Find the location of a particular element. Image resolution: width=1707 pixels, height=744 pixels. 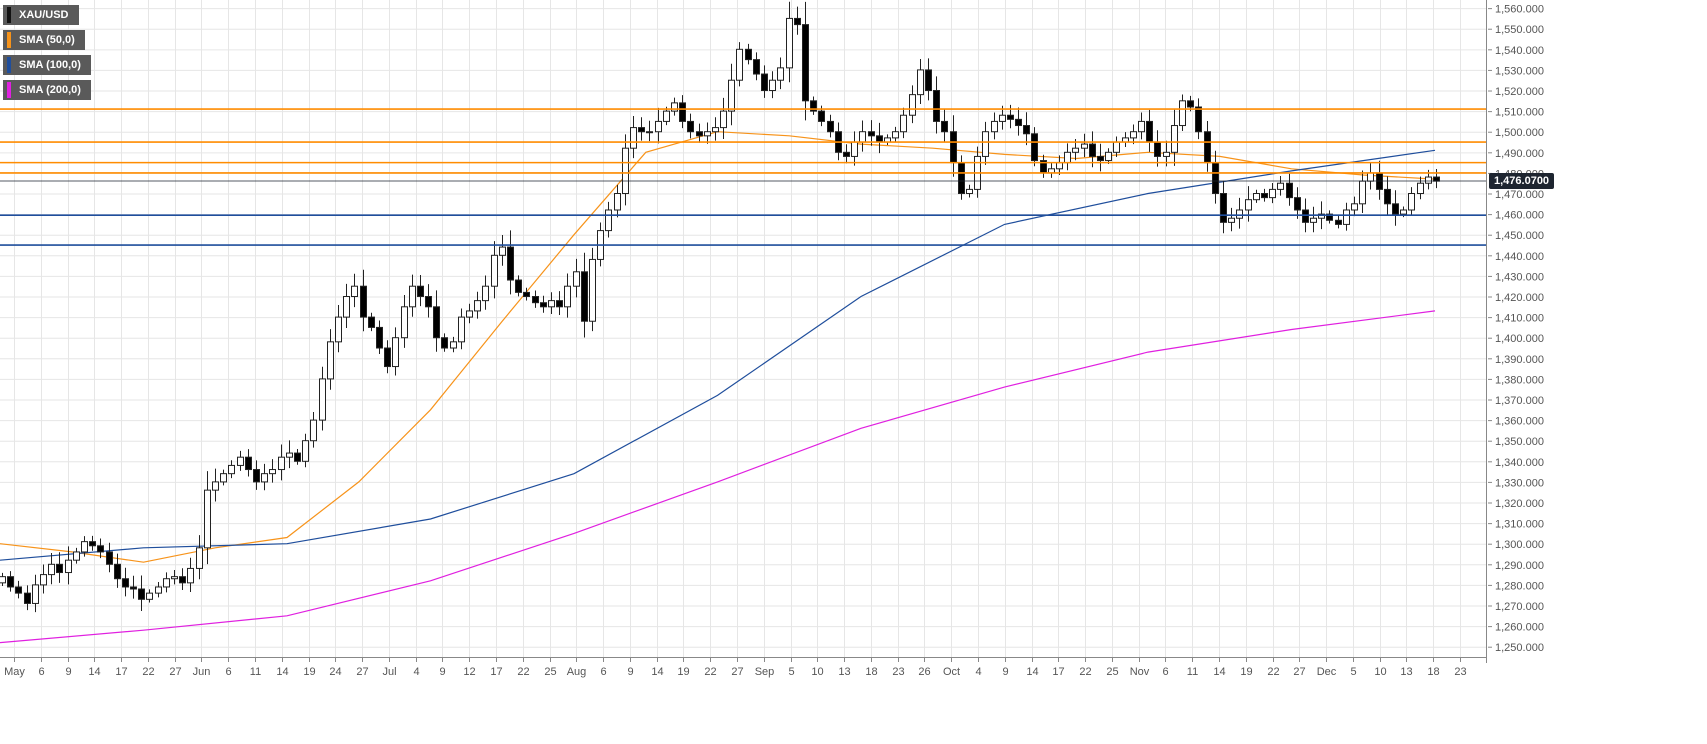

y-tick-label: 1,360.000 is located at coordinates (1519, 422).